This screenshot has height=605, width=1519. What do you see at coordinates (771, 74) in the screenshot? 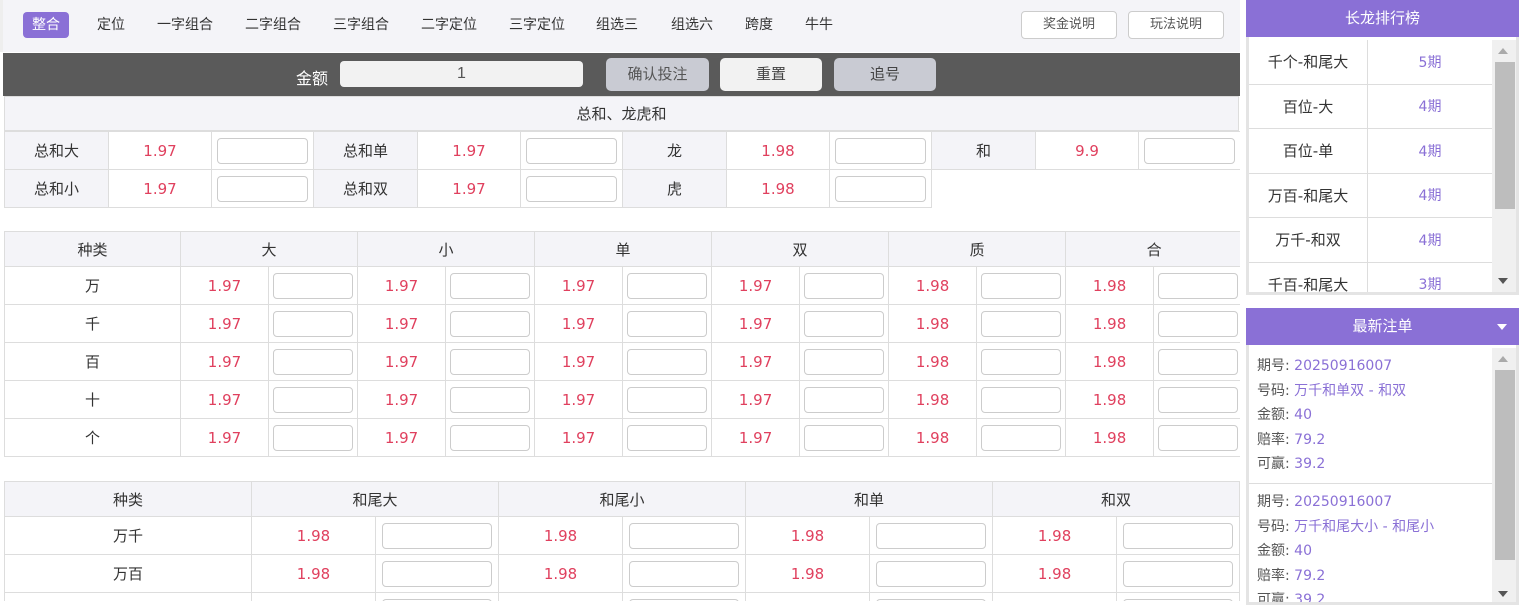
I see `reset-button: 重置` at bounding box center [771, 74].